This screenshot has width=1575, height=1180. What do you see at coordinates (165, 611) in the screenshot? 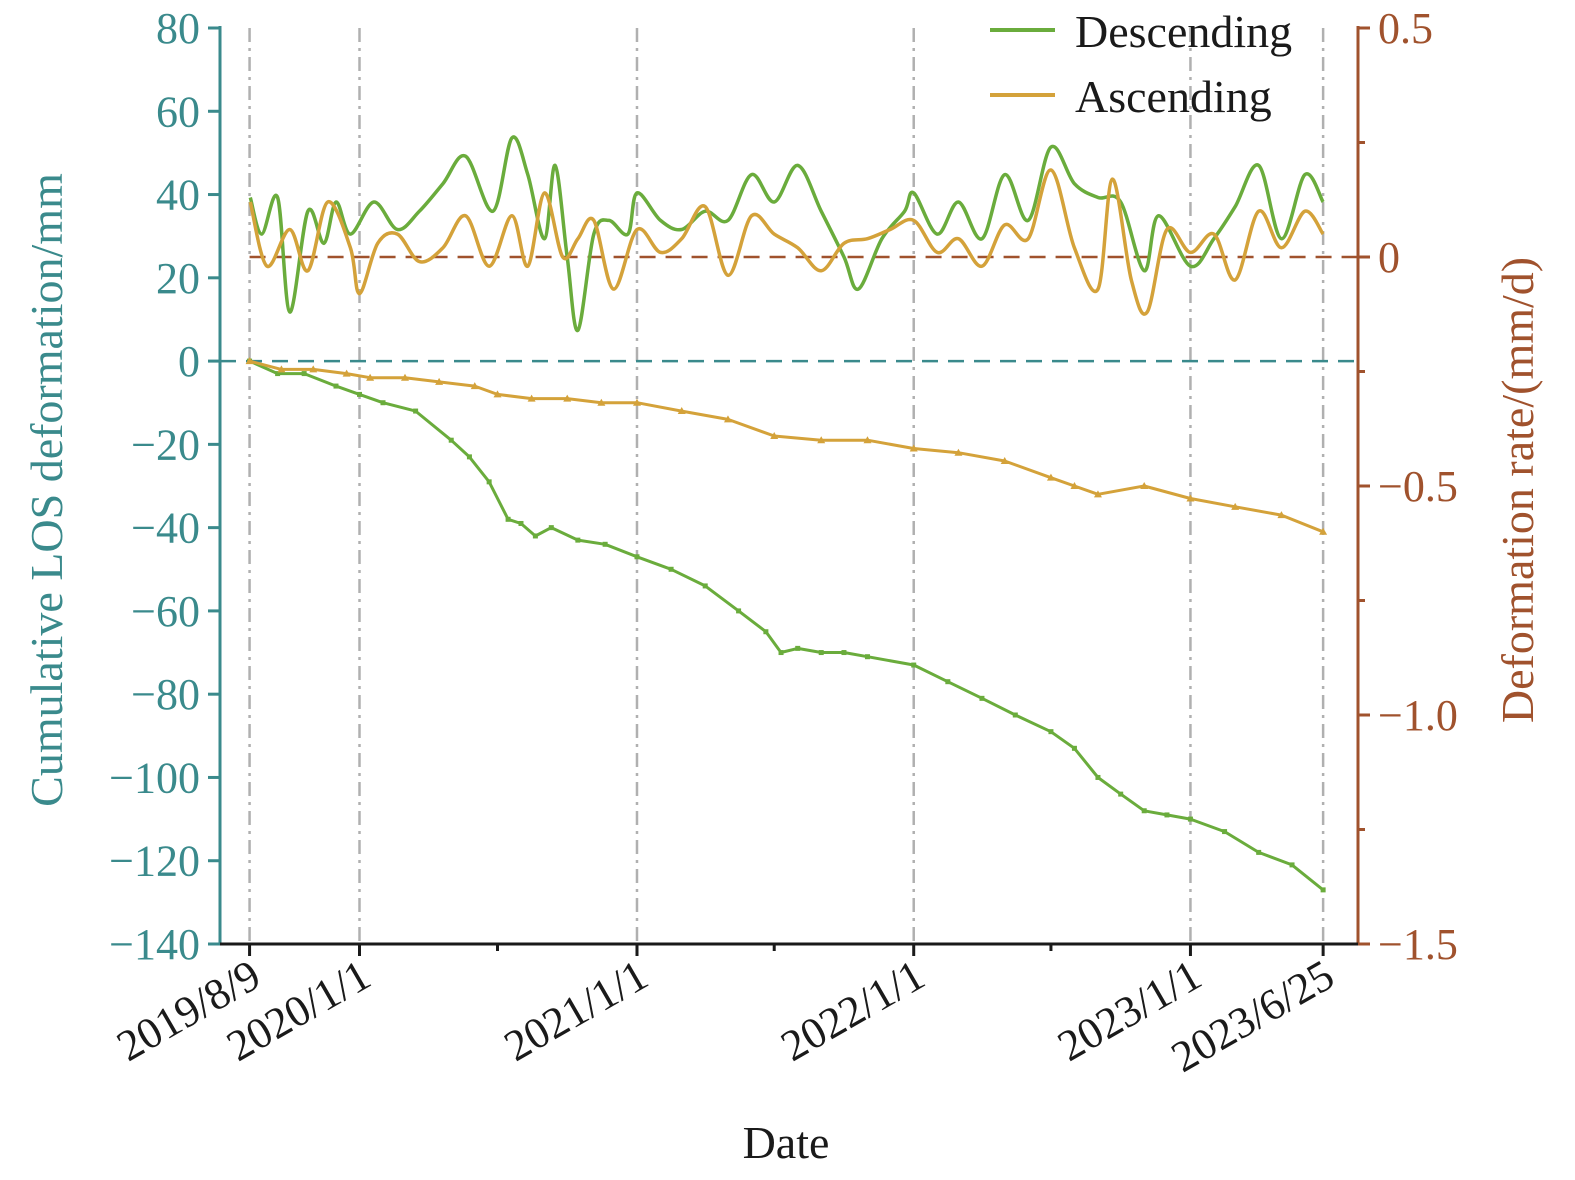
I see `y-left-tick-label-7: −60` at bounding box center [165, 611].